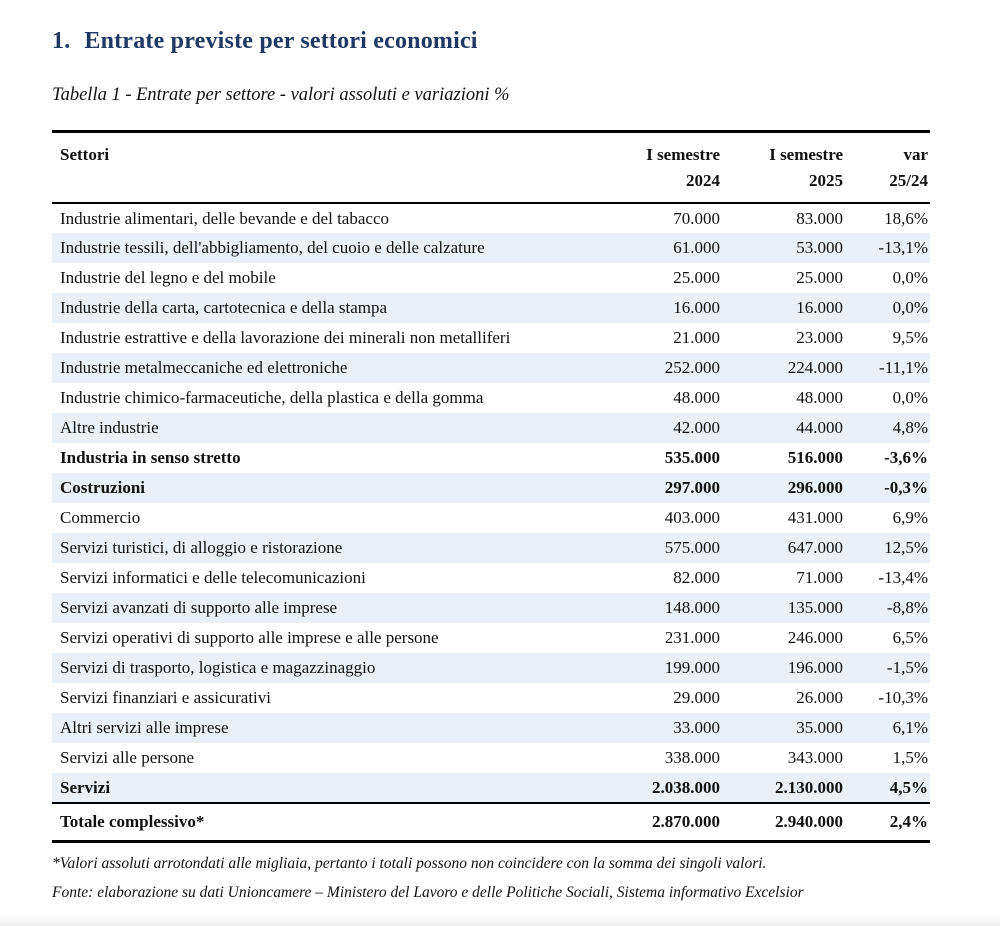 The height and width of the screenshot is (926, 1000). I want to click on value-2025-cell: 44.000, so click(819, 427).